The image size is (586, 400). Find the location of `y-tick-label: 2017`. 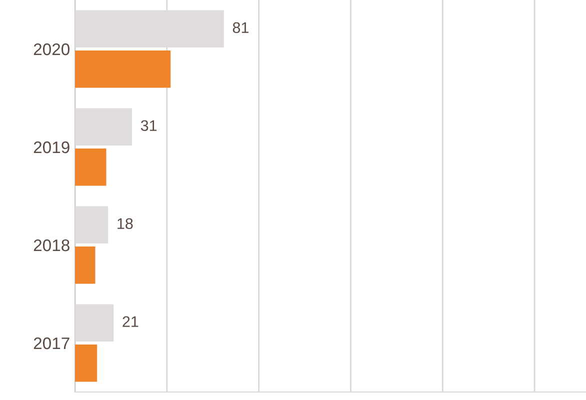

y-tick-label: 2017 is located at coordinates (52, 343).